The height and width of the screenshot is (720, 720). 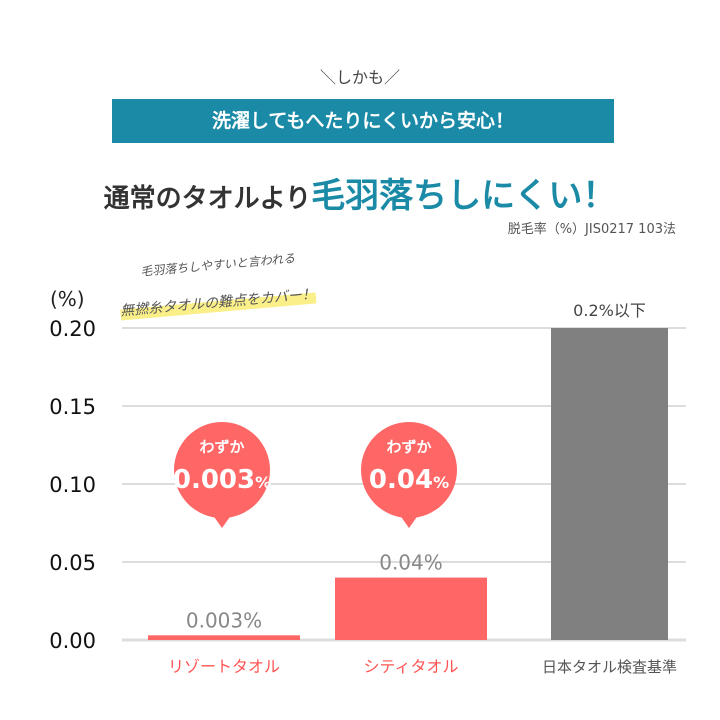 I want to click on data-label: 0.04%, so click(x=411, y=563).